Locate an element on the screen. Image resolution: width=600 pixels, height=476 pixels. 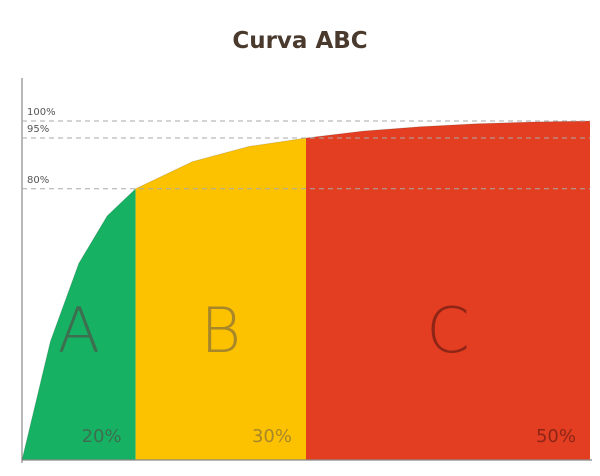
chart-title: Curva ABC is located at coordinates (299, 41).